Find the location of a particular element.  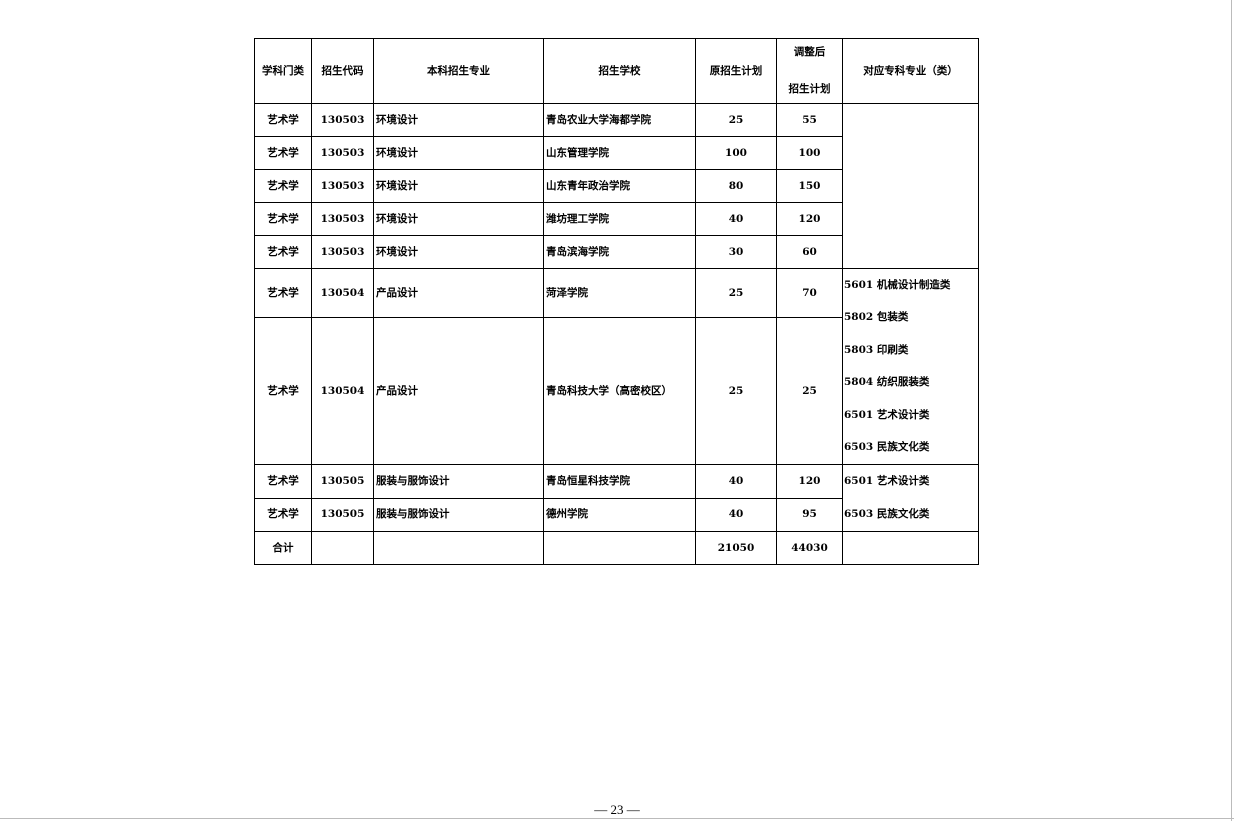

total-row: 合计 21050 44030 is located at coordinates (616, 548).